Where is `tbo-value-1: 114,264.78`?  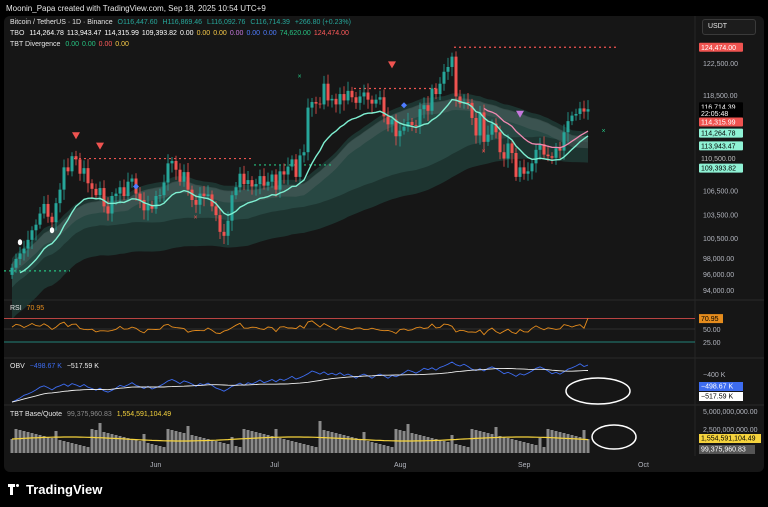 tbo-value-1: 114,264.78 is located at coordinates (46, 33).